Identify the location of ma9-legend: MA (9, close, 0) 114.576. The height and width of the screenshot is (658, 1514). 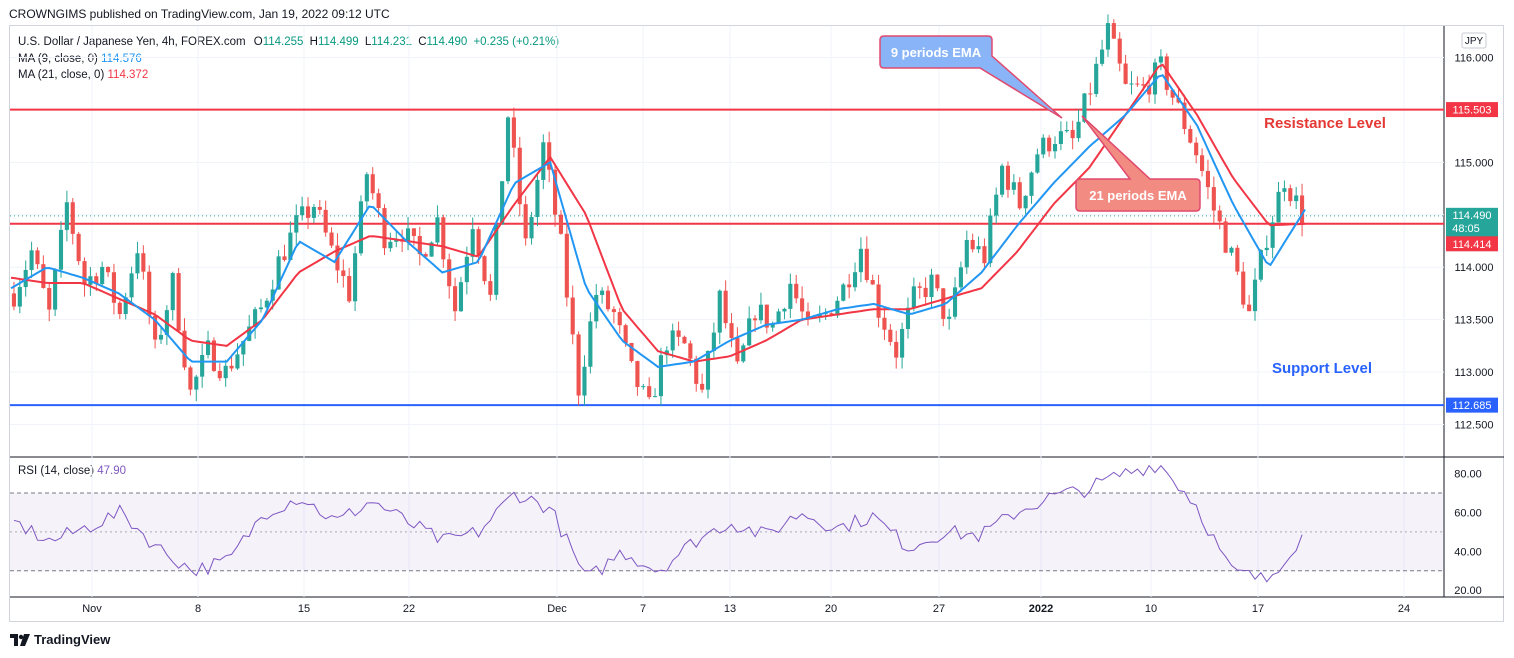
(80, 59).